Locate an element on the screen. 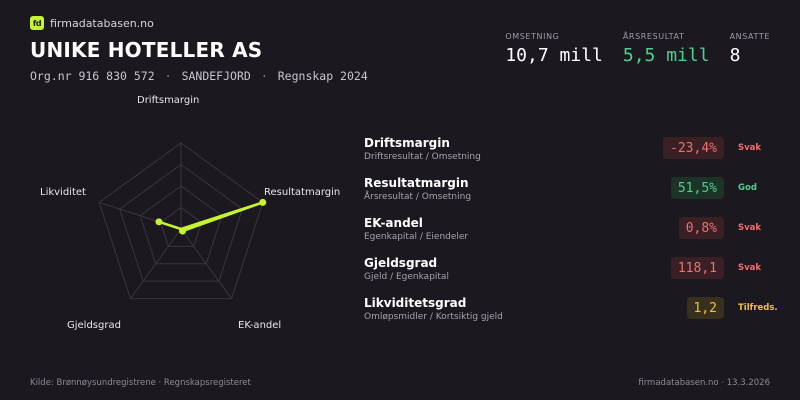  site-date: firmadatabasen.no · 13.3.2026 is located at coordinates (704, 383).